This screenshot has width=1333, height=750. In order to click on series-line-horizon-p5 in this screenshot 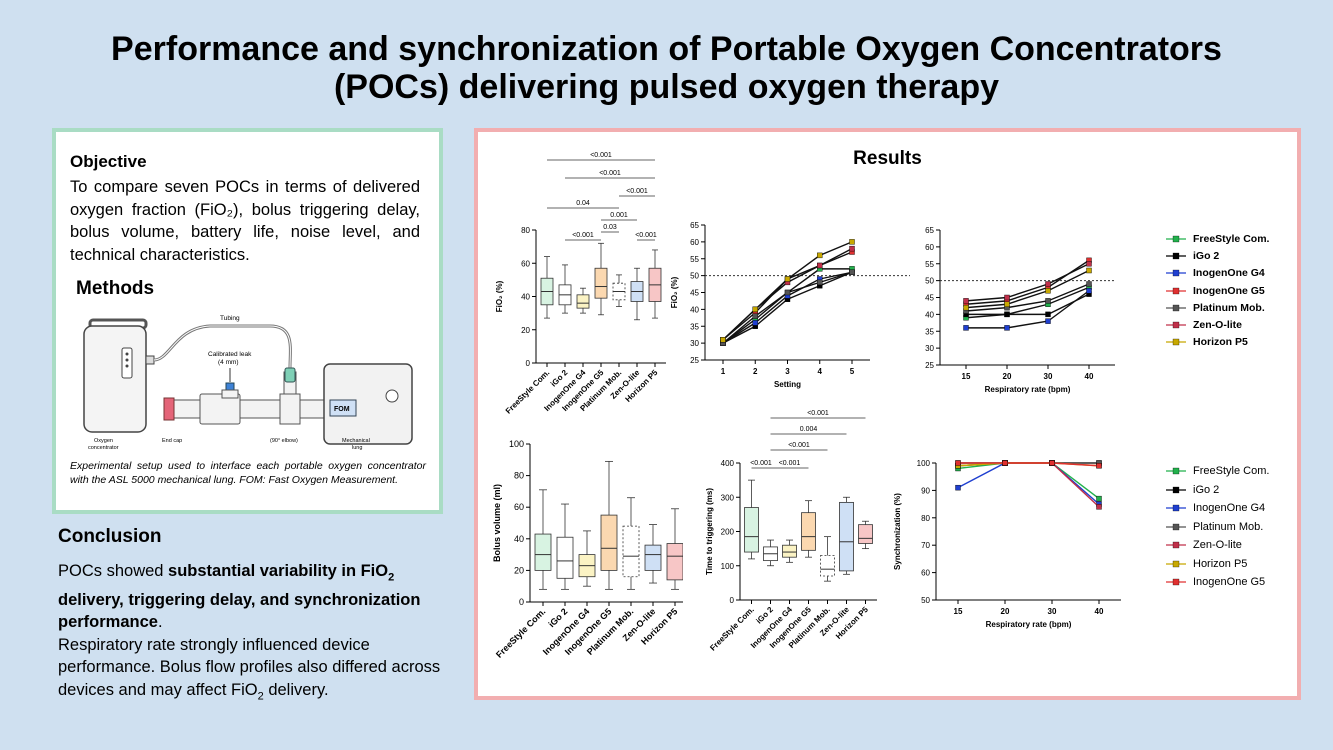, I will do `click(1027, 289)`.